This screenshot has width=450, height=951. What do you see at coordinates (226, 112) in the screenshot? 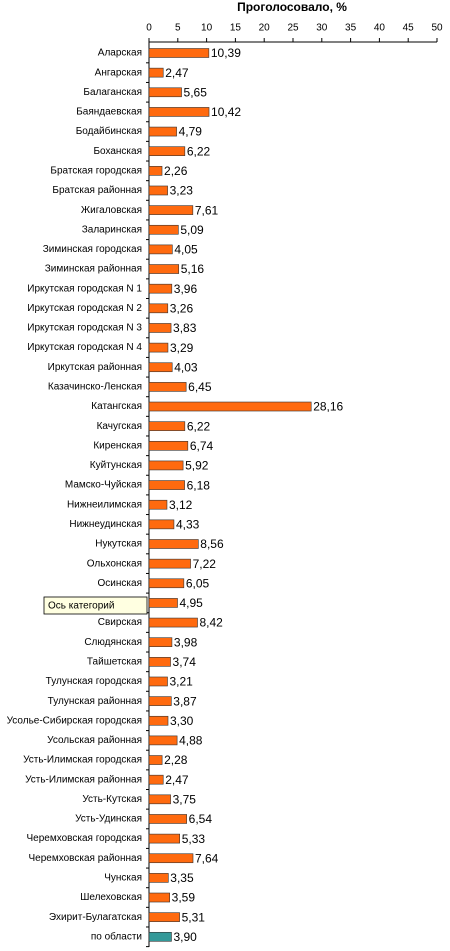
I see `value-label: 10,42` at bounding box center [226, 112].